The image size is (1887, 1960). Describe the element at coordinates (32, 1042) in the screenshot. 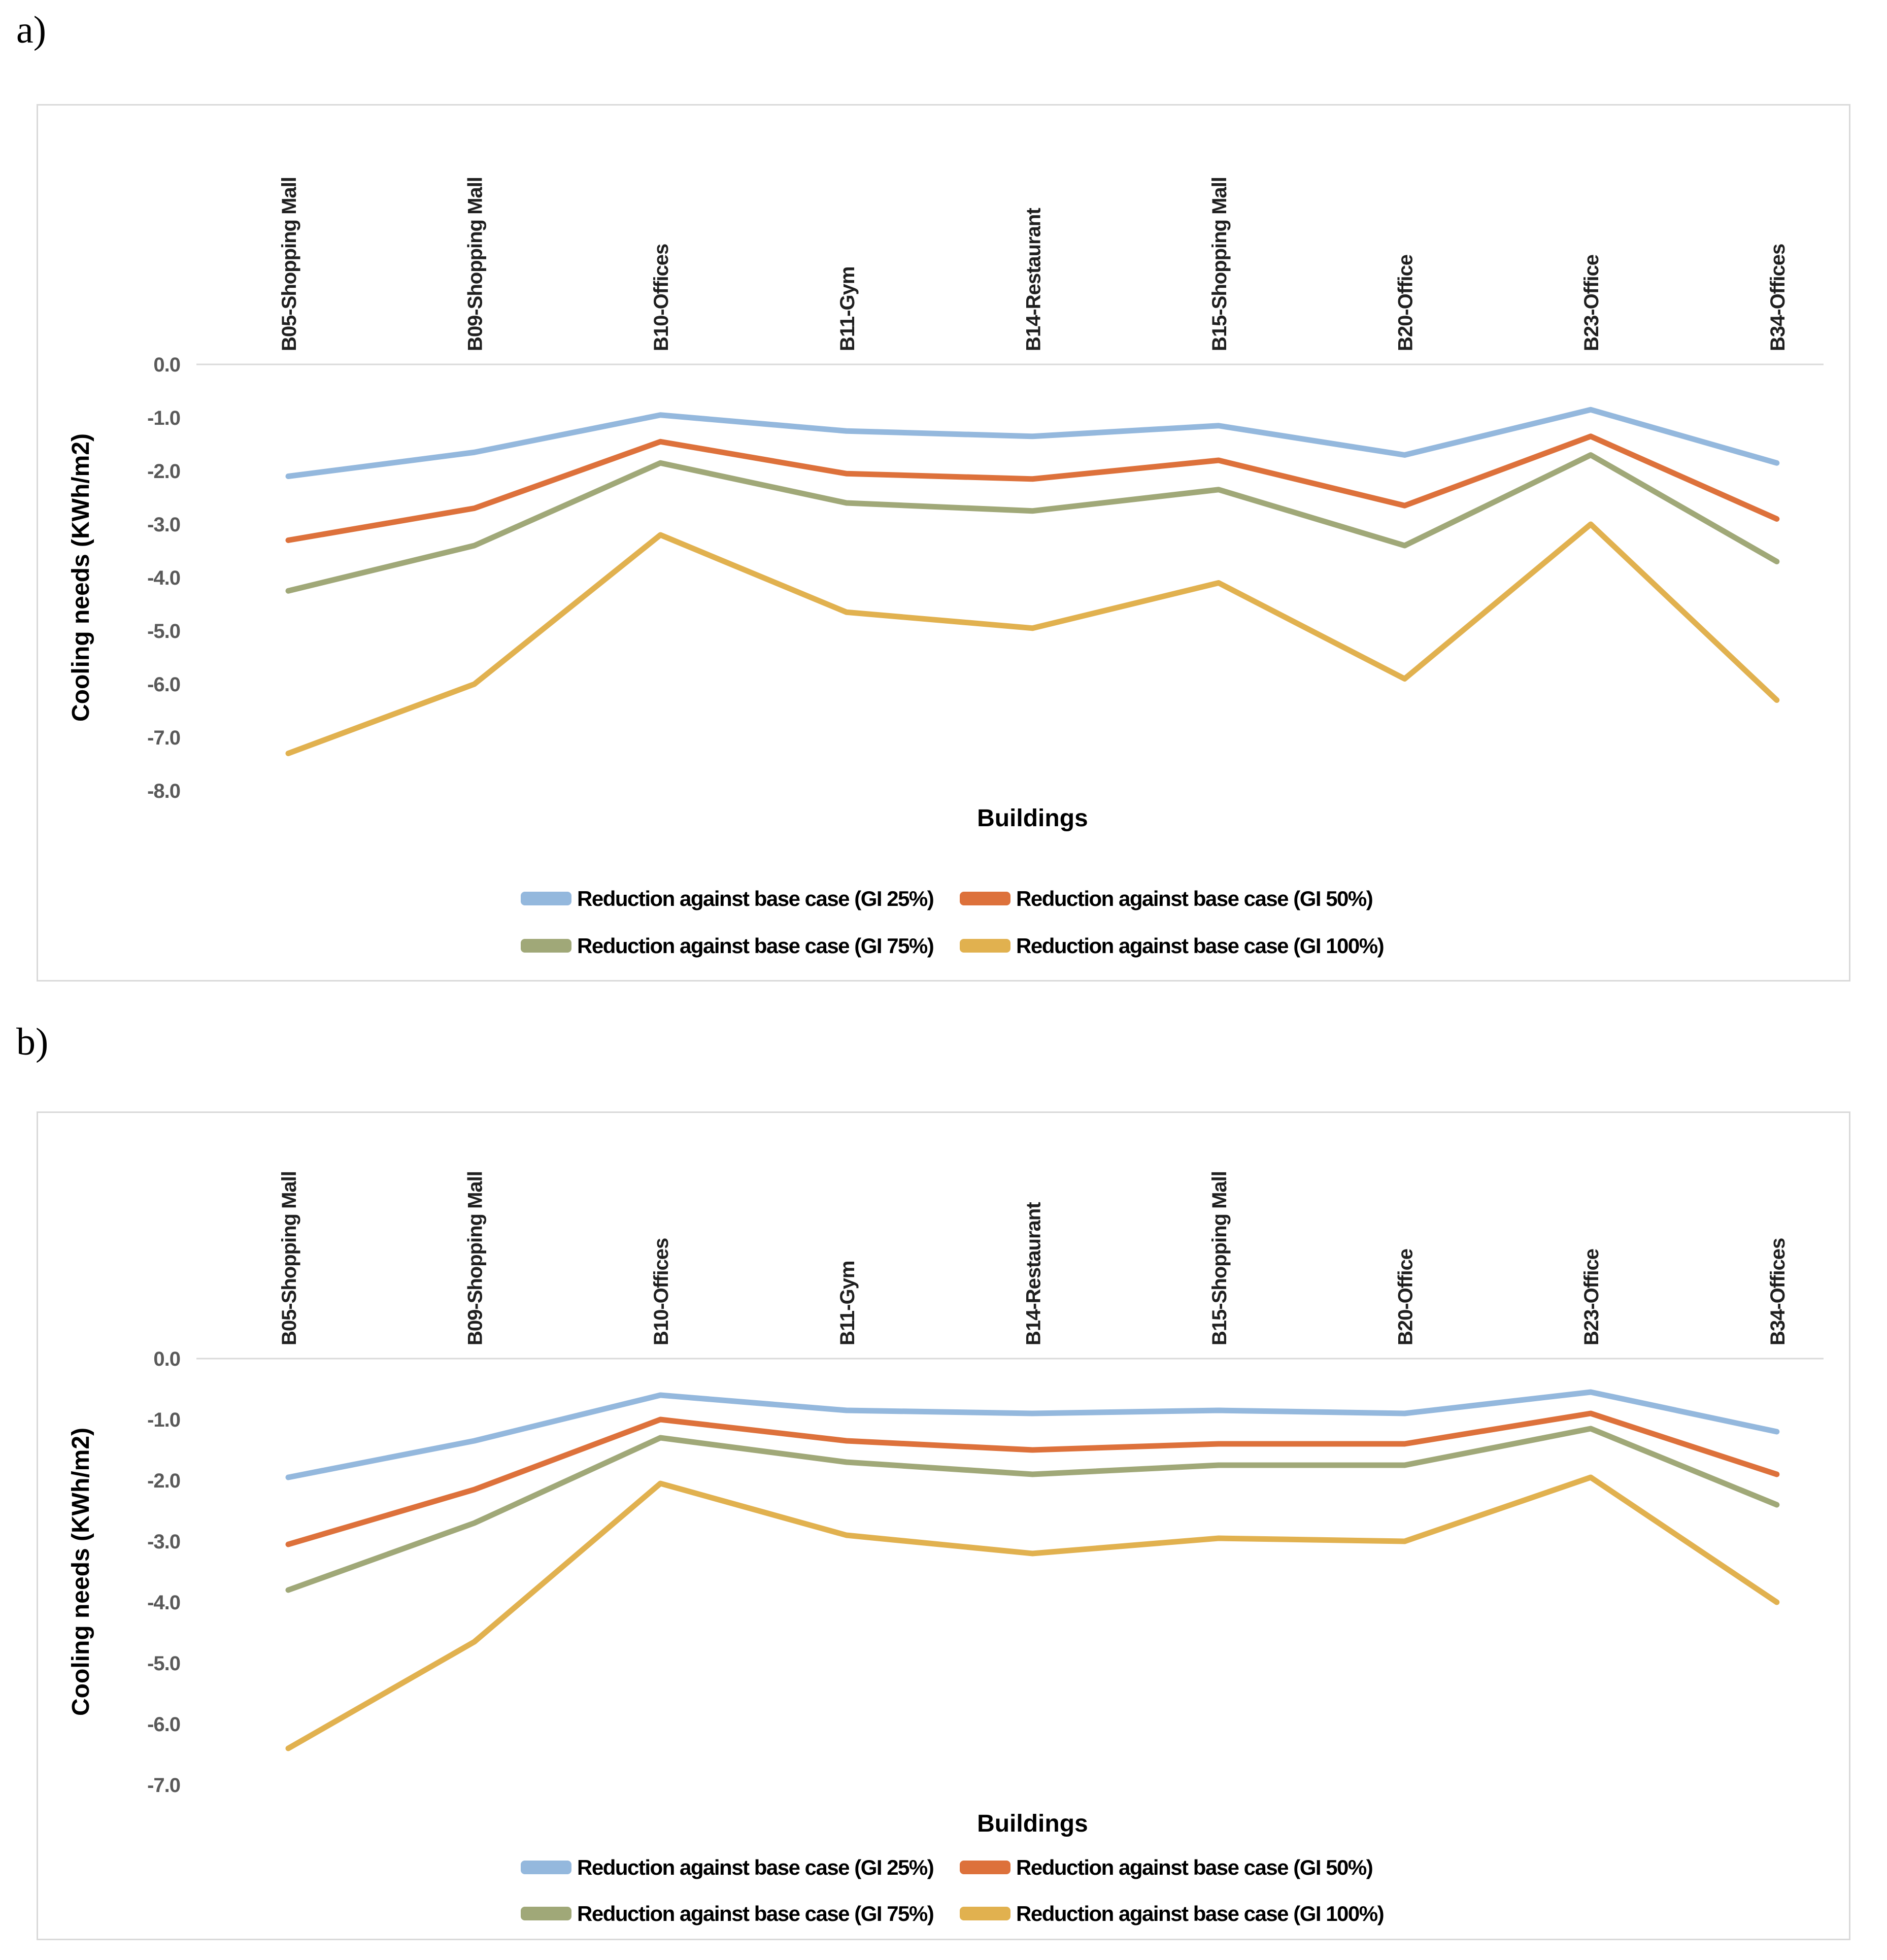

I see `panel-b-label: b)` at that location.